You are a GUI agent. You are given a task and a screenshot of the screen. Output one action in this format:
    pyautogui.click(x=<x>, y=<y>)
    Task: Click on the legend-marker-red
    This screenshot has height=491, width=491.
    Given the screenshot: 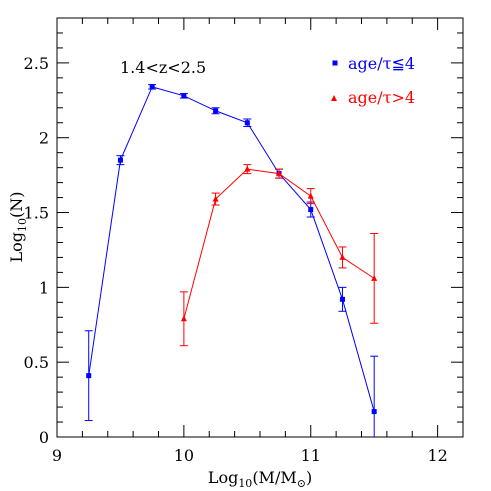 What is the action you would take?
    pyautogui.click(x=334, y=98)
    